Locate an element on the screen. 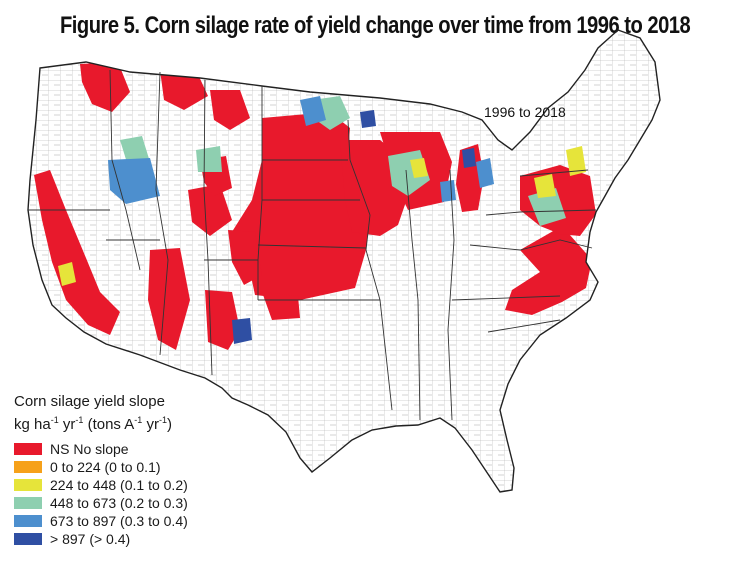  dark-blue-slope-areas is located at coordinates (354, 227).